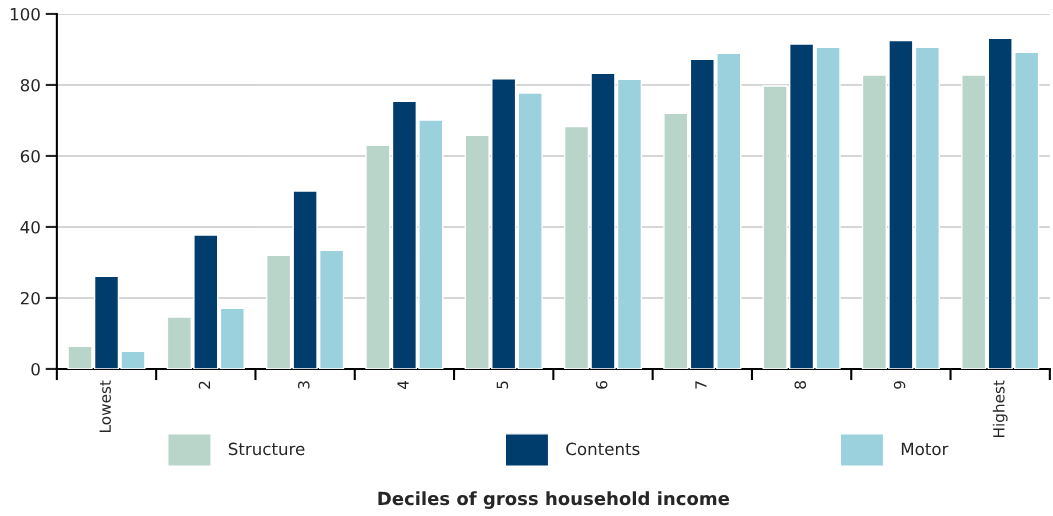 This screenshot has width=1053, height=516. I want to click on x-tick-label: 5, so click(502, 385).